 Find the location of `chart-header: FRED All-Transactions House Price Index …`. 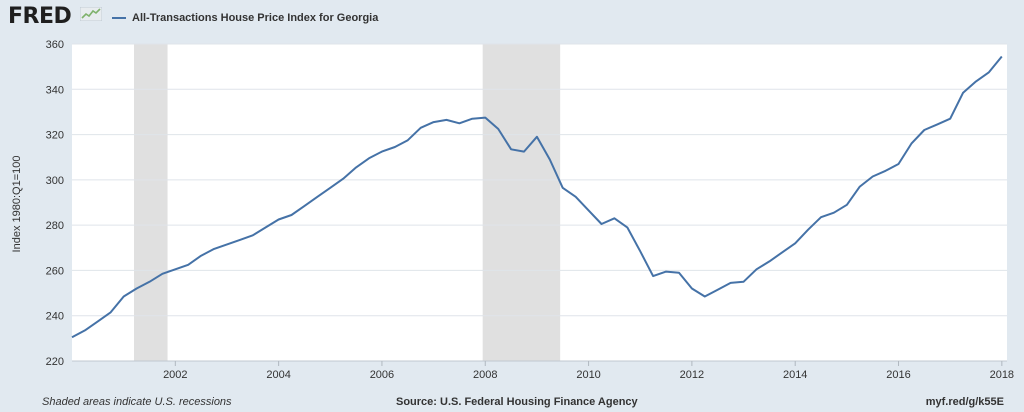

chart-header: FRED All-Transactions House Price Index … is located at coordinates (512, 20).